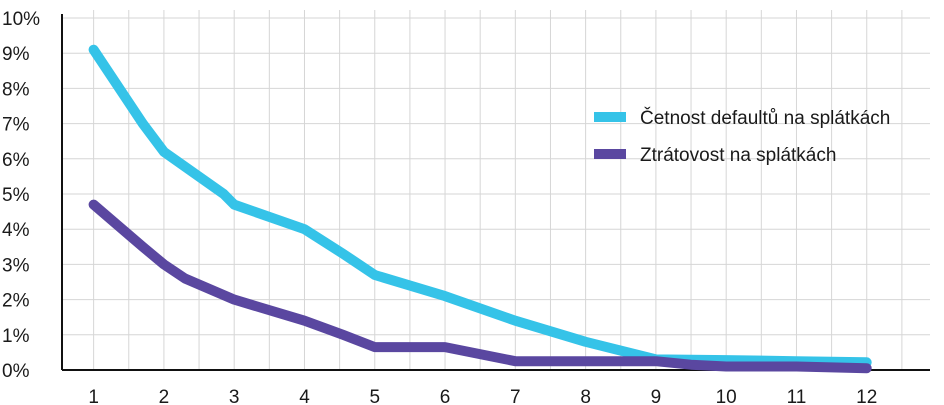 The width and height of the screenshot is (944, 405). I want to click on x-tick-label: 3, so click(234, 396).